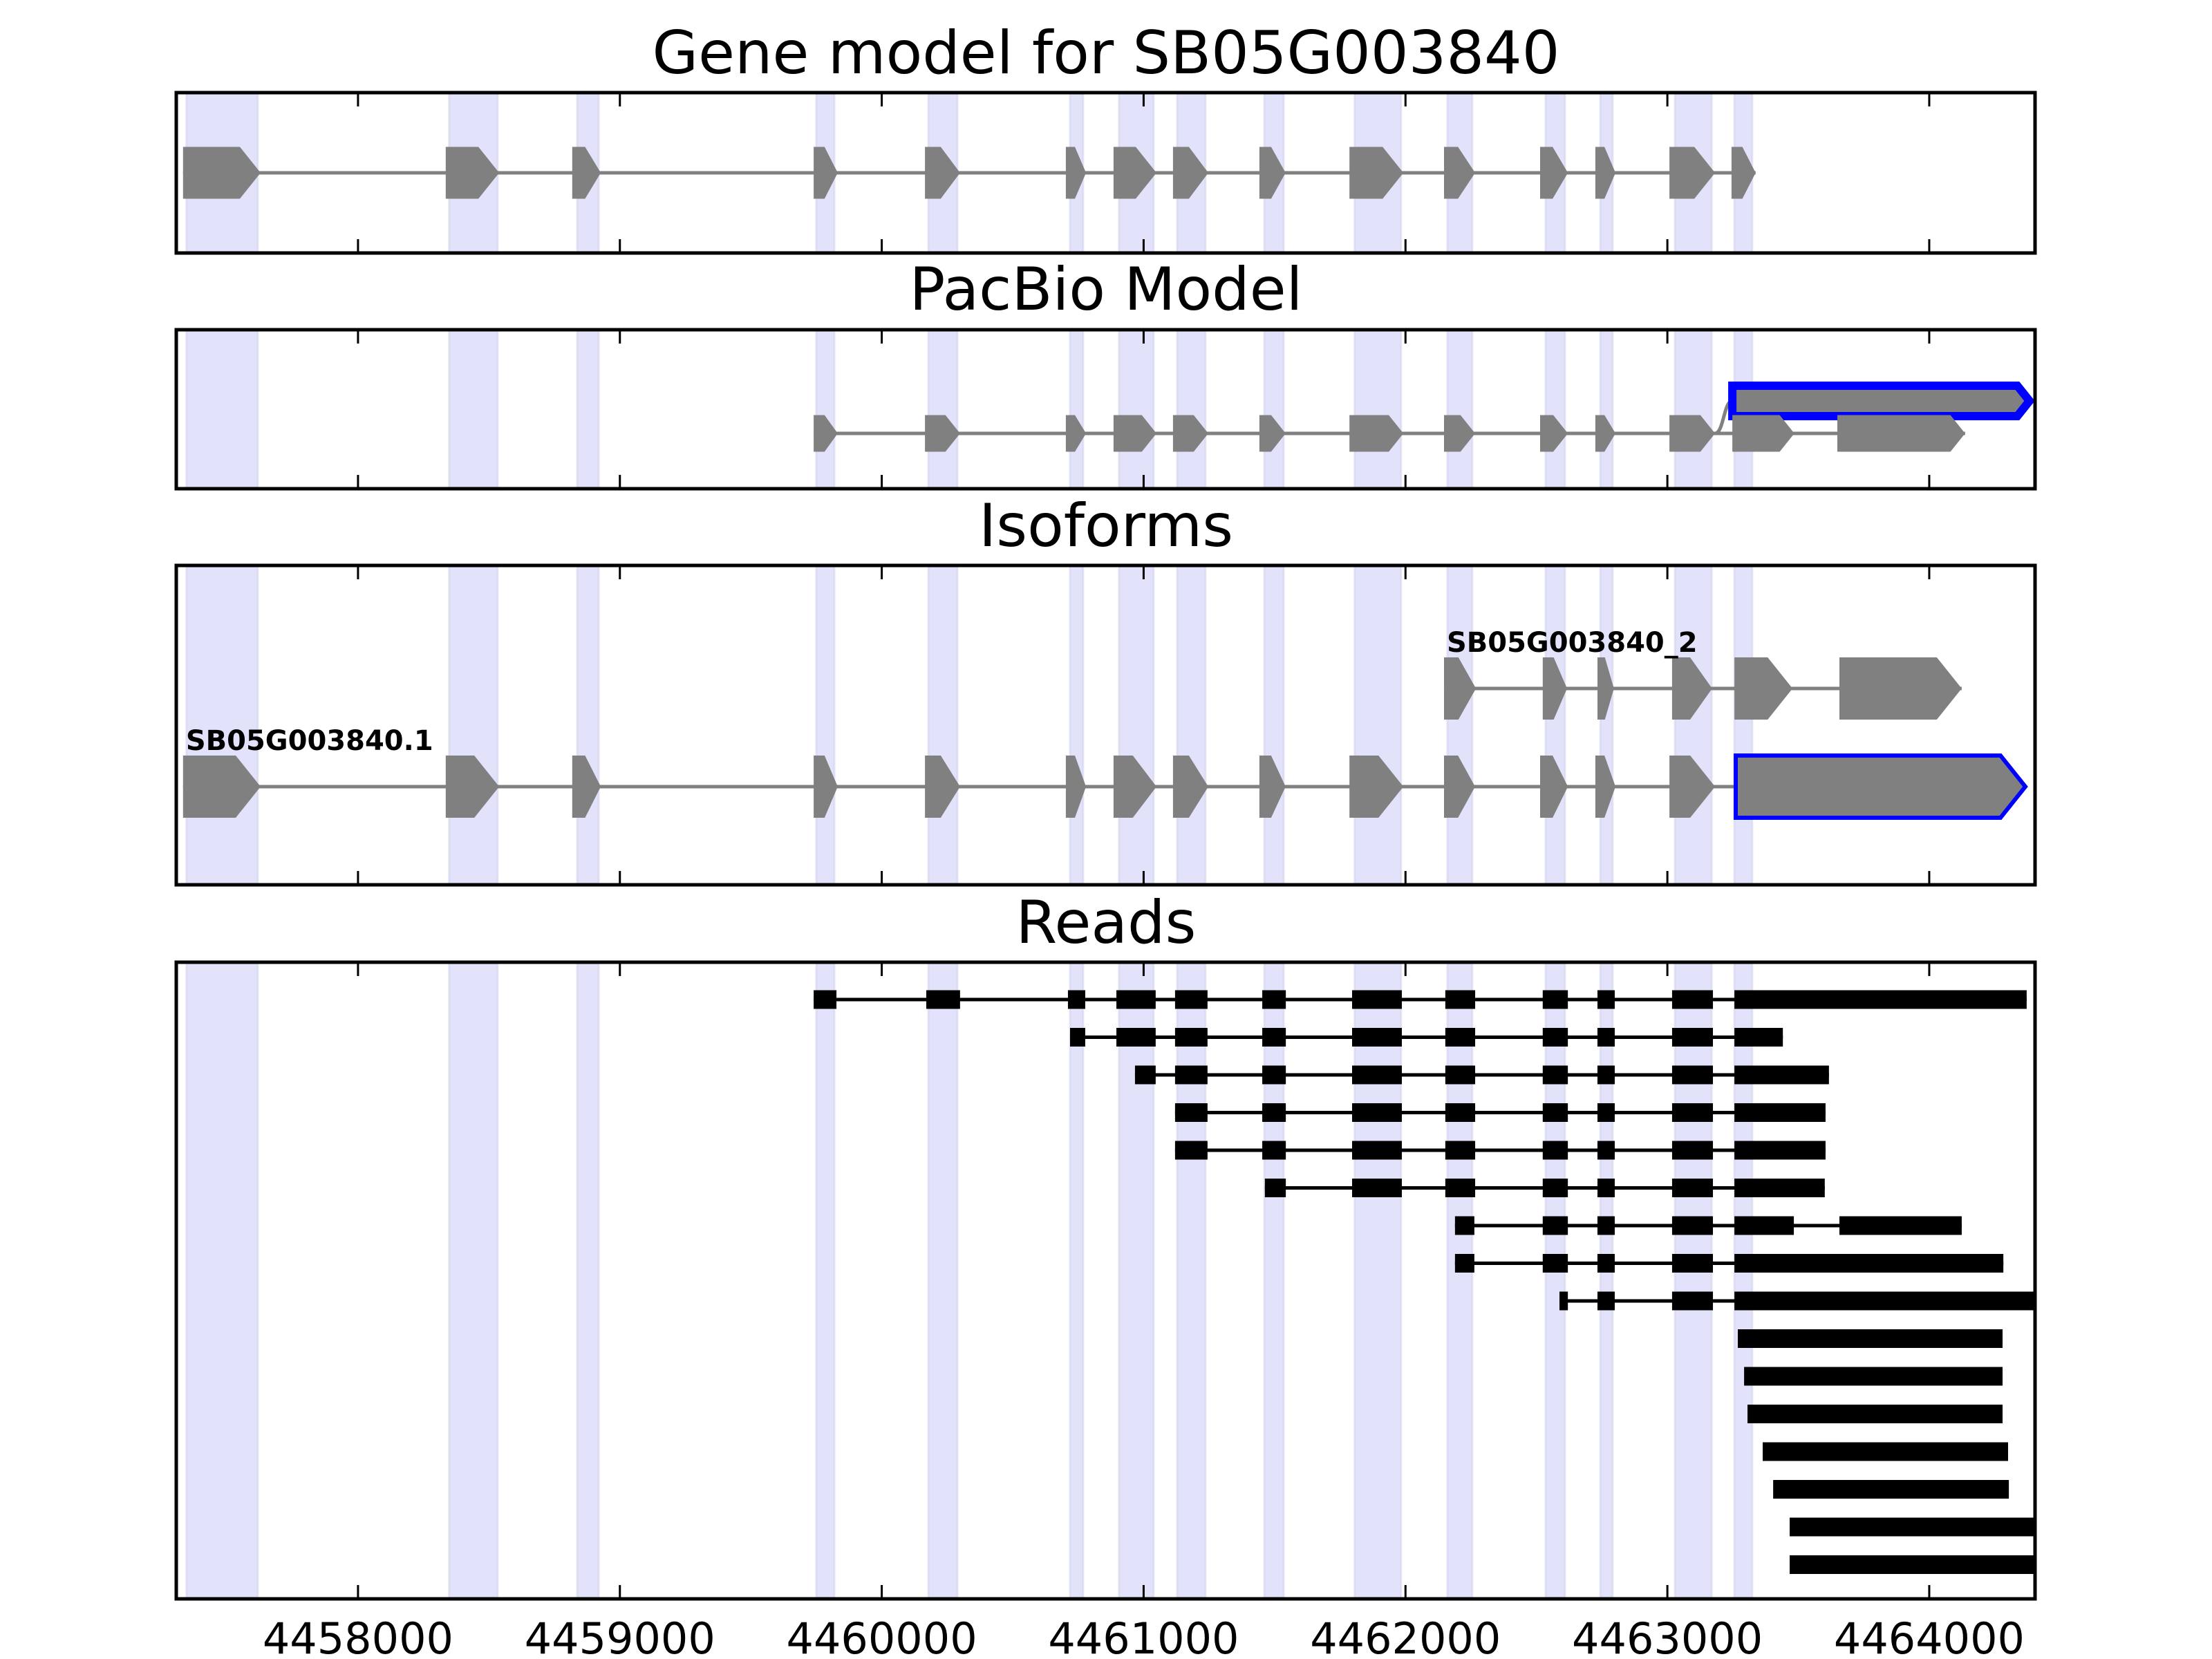 The height and width of the screenshot is (1659, 2212). I want to click on panel-title-isoforms: Isoforms, so click(1106, 526).